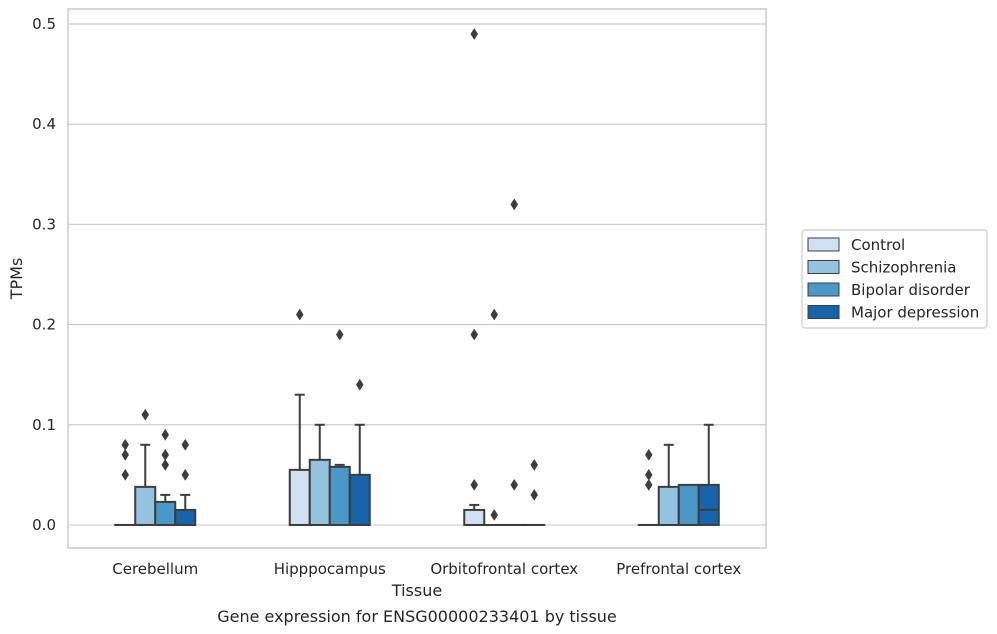 Image resolution: width=997 pixels, height=634 pixels. What do you see at coordinates (44, 325) in the screenshot?
I see `y-tick-label: 0.2` at bounding box center [44, 325].